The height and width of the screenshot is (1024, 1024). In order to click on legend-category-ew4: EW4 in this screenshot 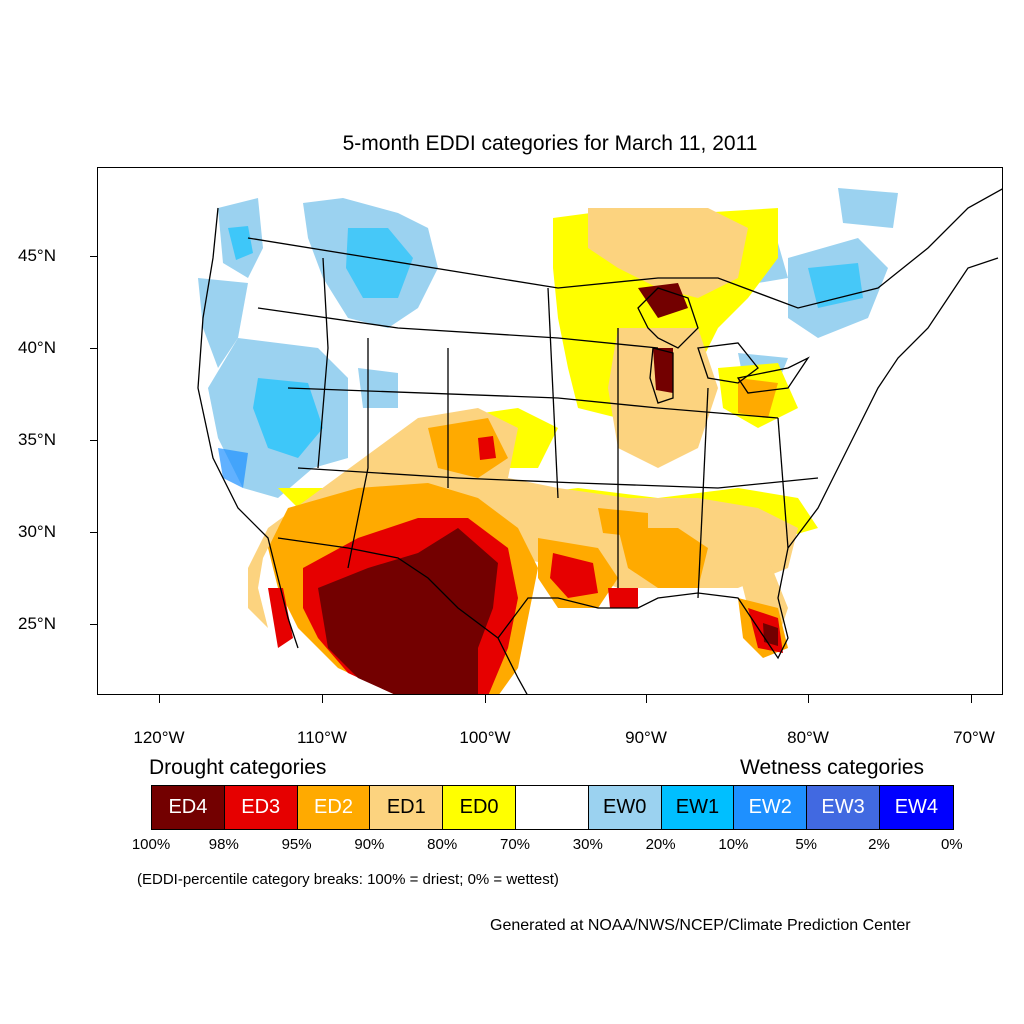, I will do `click(916, 807)`.